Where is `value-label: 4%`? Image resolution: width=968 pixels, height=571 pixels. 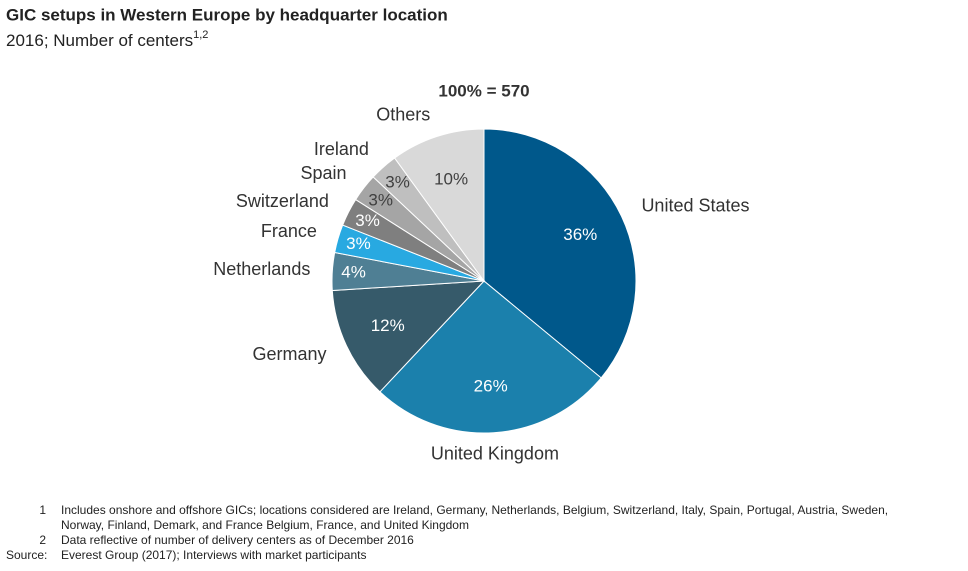
value-label: 4% is located at coordinates (353, 271).